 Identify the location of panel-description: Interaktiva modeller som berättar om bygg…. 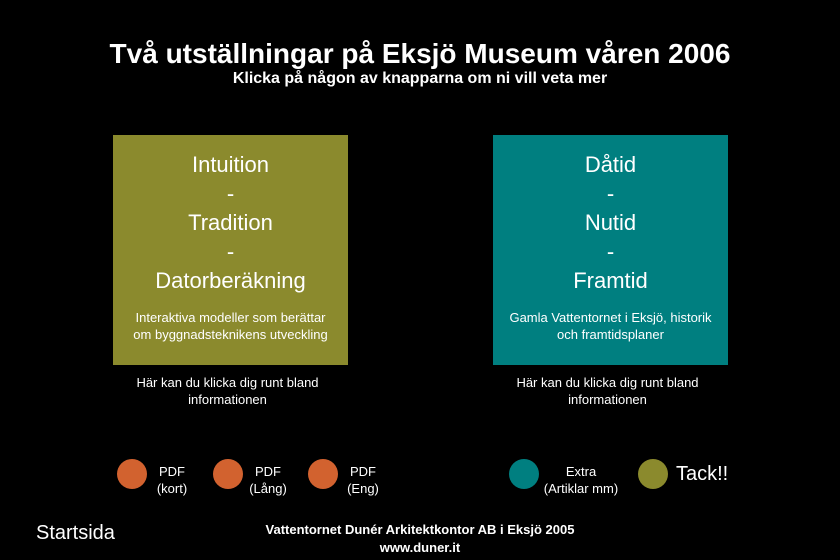
(230, 326).